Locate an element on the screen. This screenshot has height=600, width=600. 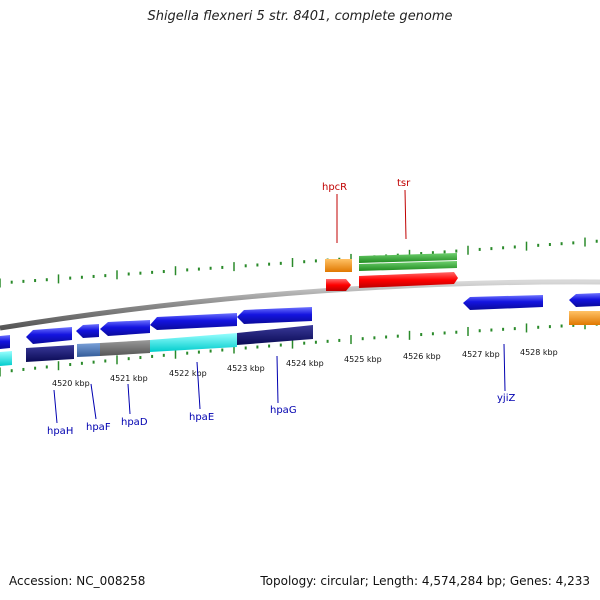
axis-label-4526: 4526 kbp is located at coordinates (422, 356).